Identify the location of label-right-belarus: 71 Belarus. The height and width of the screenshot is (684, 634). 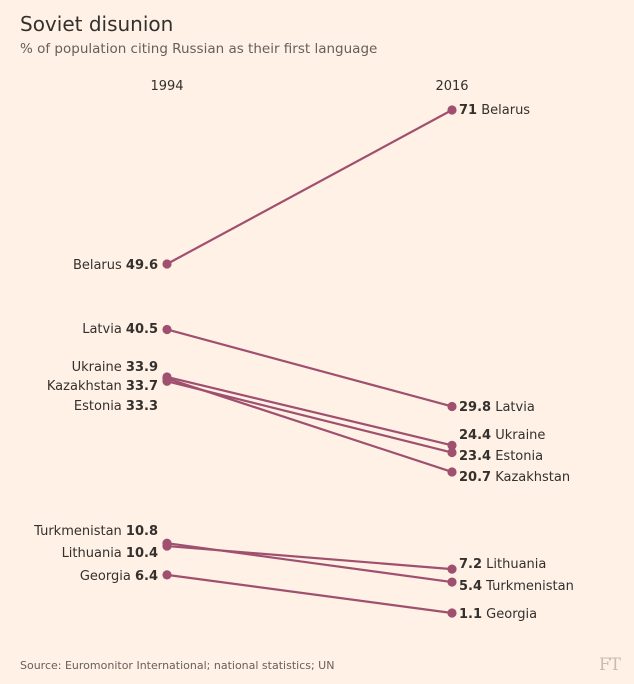
(494, 110).